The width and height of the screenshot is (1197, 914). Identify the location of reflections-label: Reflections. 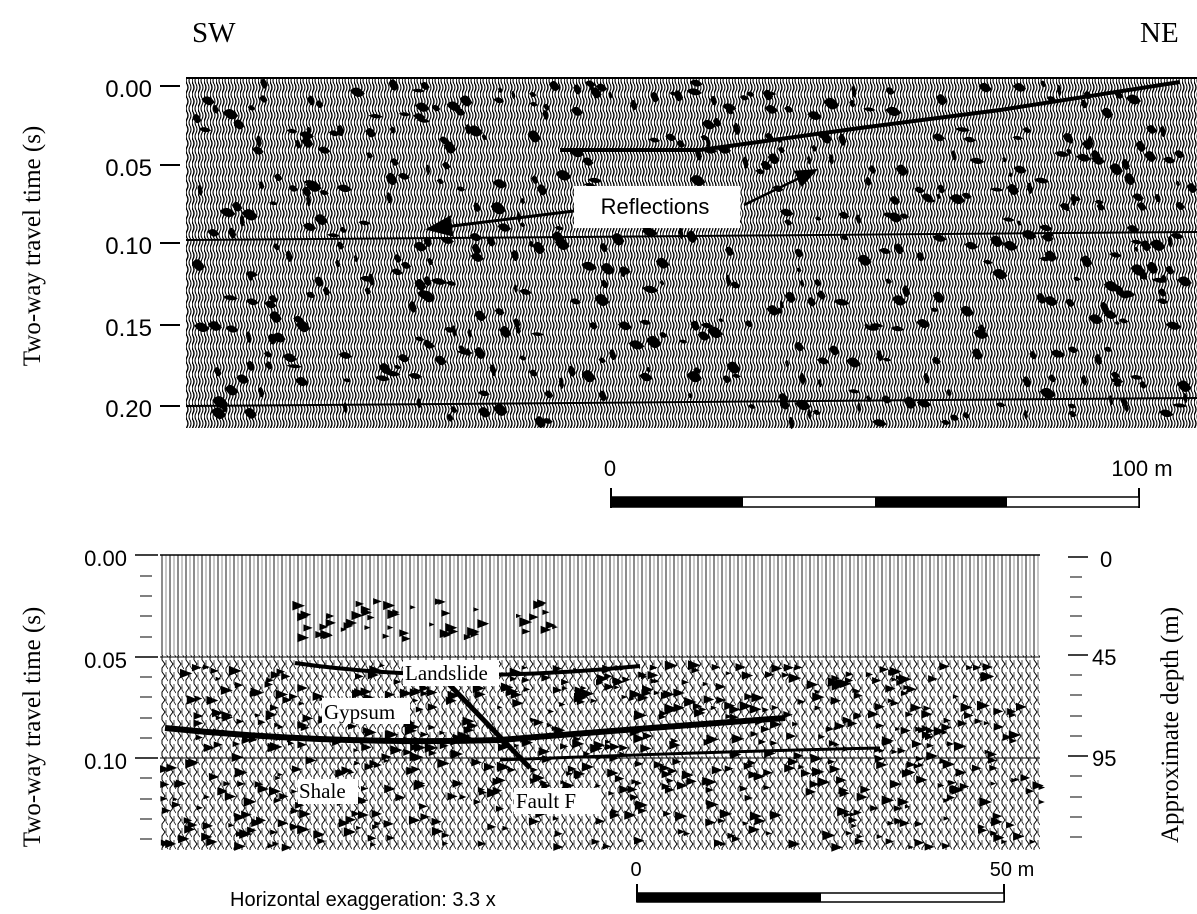
(655, 206).